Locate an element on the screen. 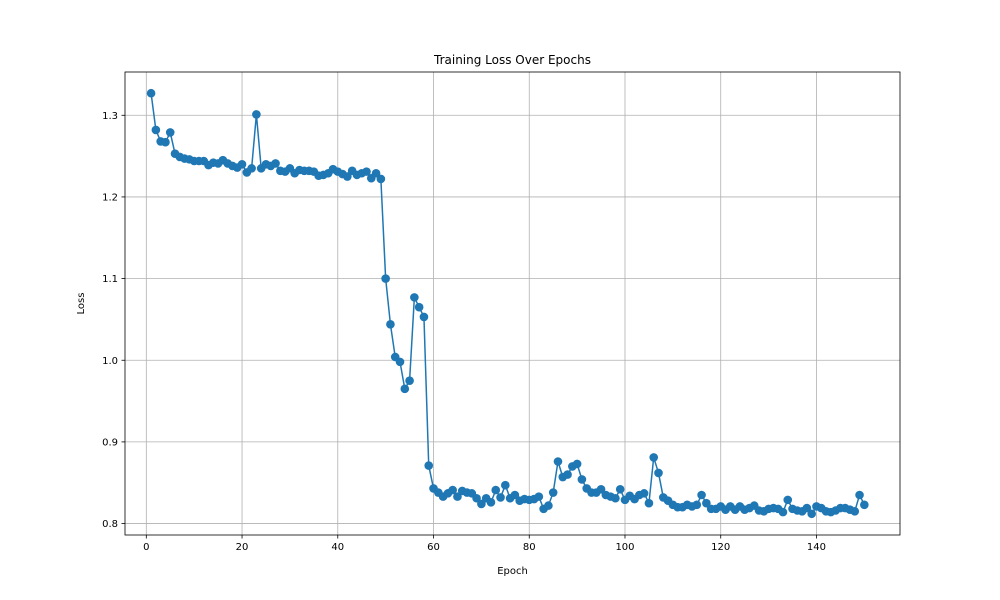 The height and width of the screenshot is (600, 1000). x-tick-label: 140 is located at coordinates (816, 547).